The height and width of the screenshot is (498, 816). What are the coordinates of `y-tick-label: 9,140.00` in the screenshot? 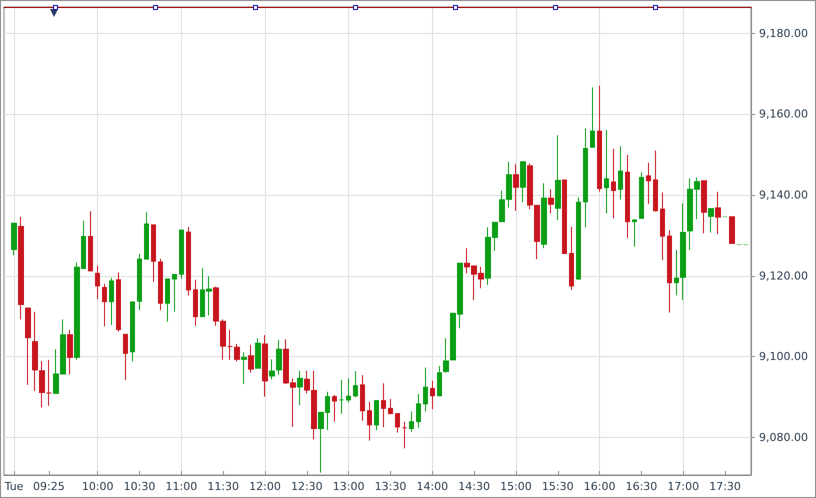 It's located at (783, 195).